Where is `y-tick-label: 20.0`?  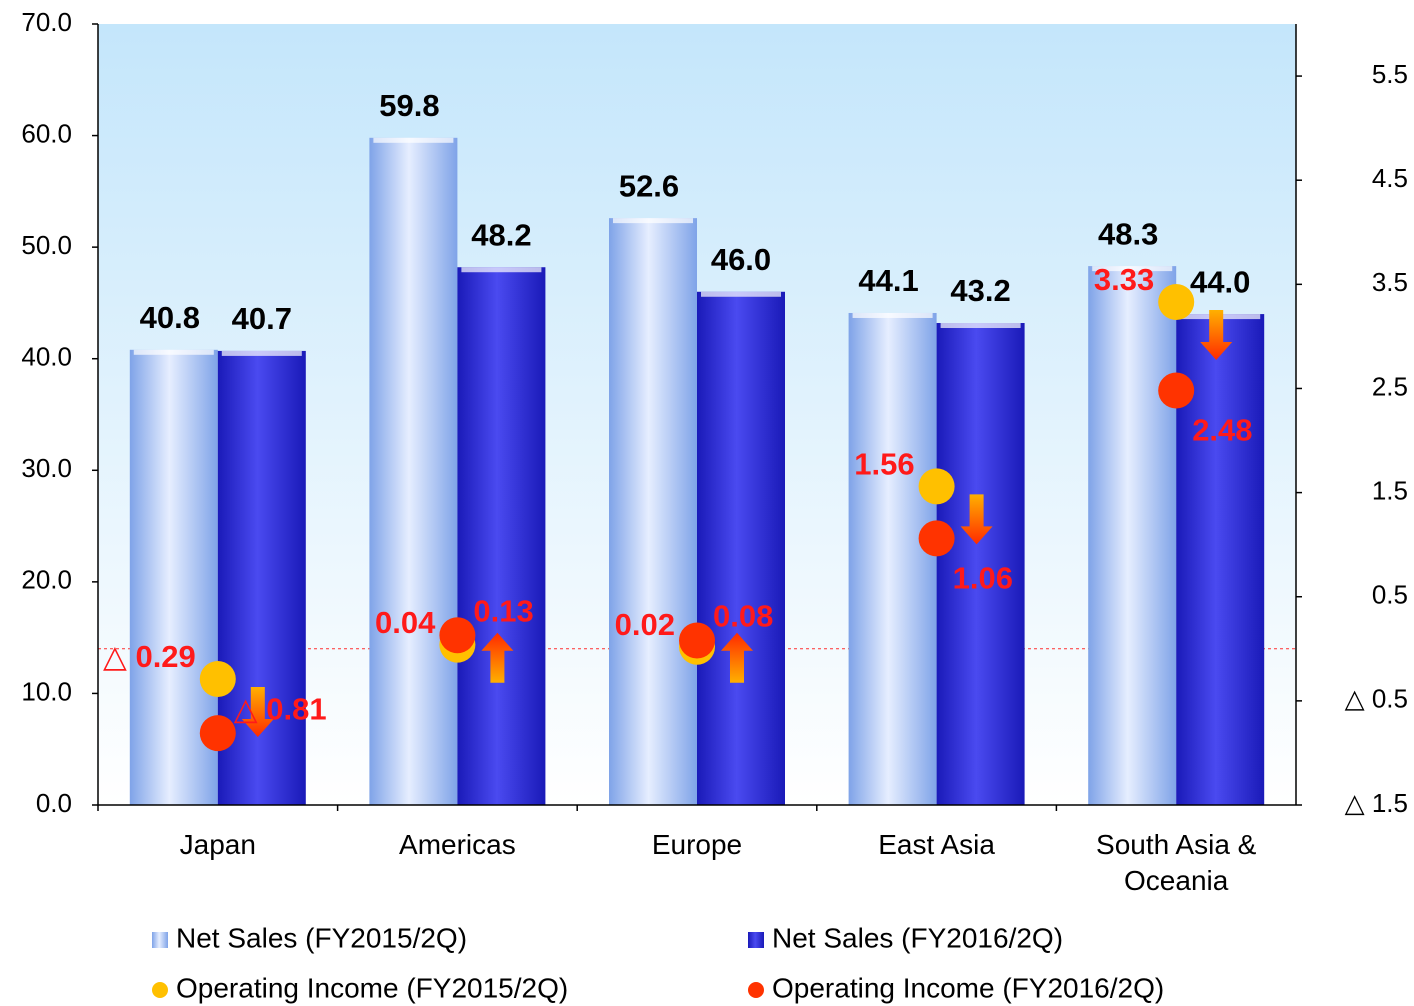 y-tick-label: 20.0 is located at coordinates (46, 580).